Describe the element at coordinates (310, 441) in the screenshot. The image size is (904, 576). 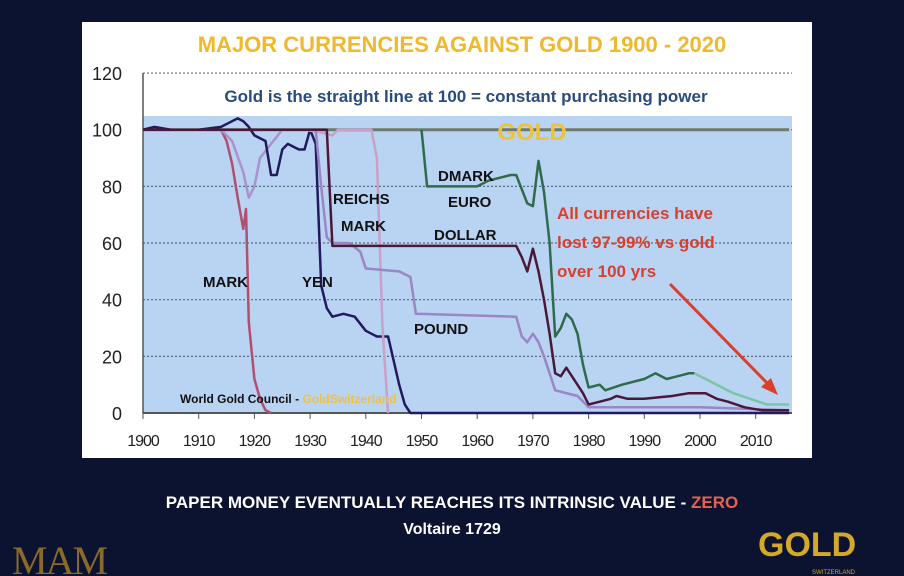
I see `x-tick-label: 1930` at that location.